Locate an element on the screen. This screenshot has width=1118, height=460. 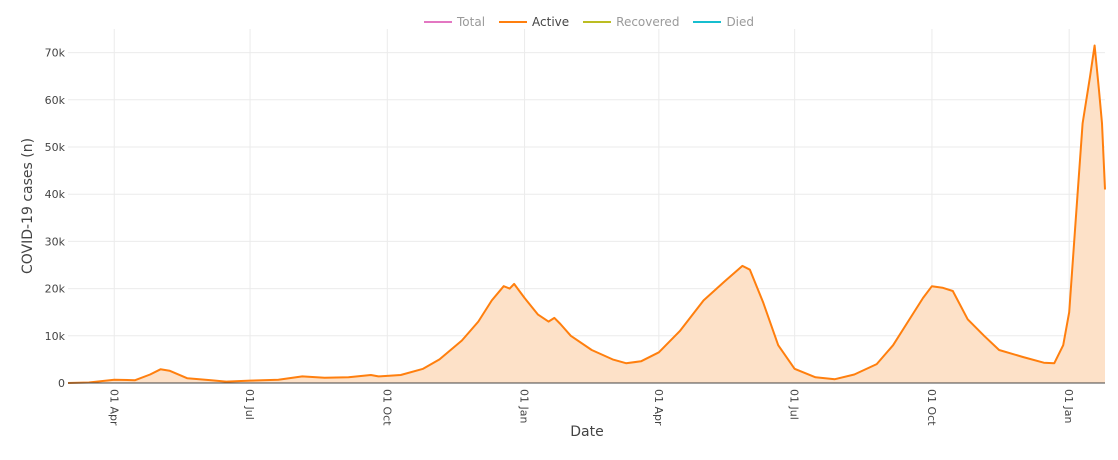
y-axis-title: COVID-19 cases (n) is located at coordinates (28, 206).